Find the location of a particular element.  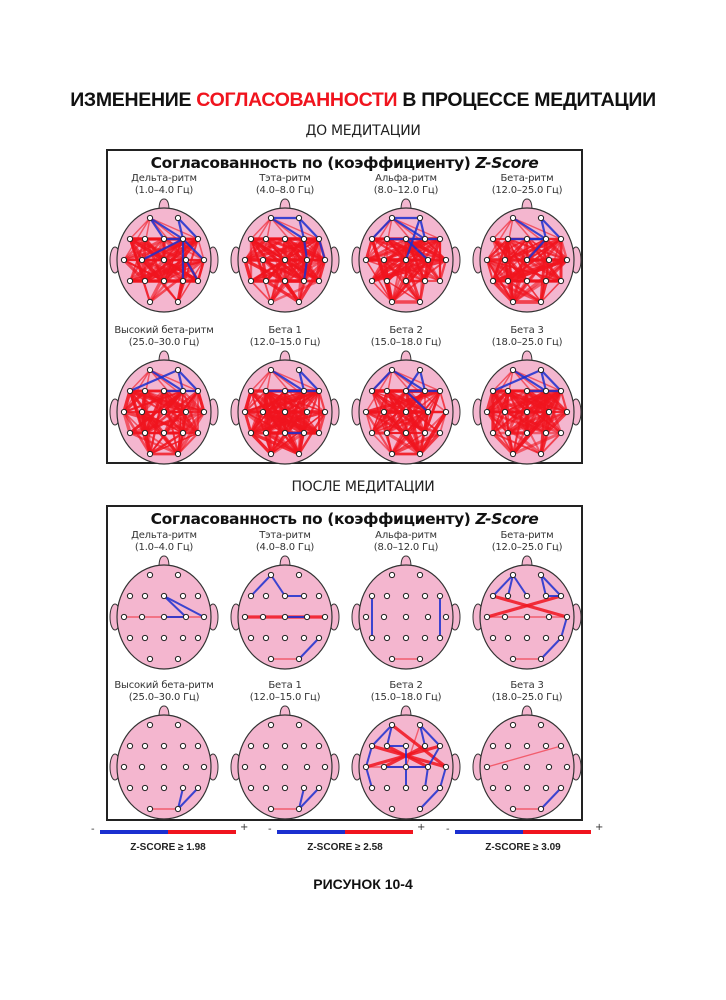

positive-color-bar is located at coordinates (379, 832).